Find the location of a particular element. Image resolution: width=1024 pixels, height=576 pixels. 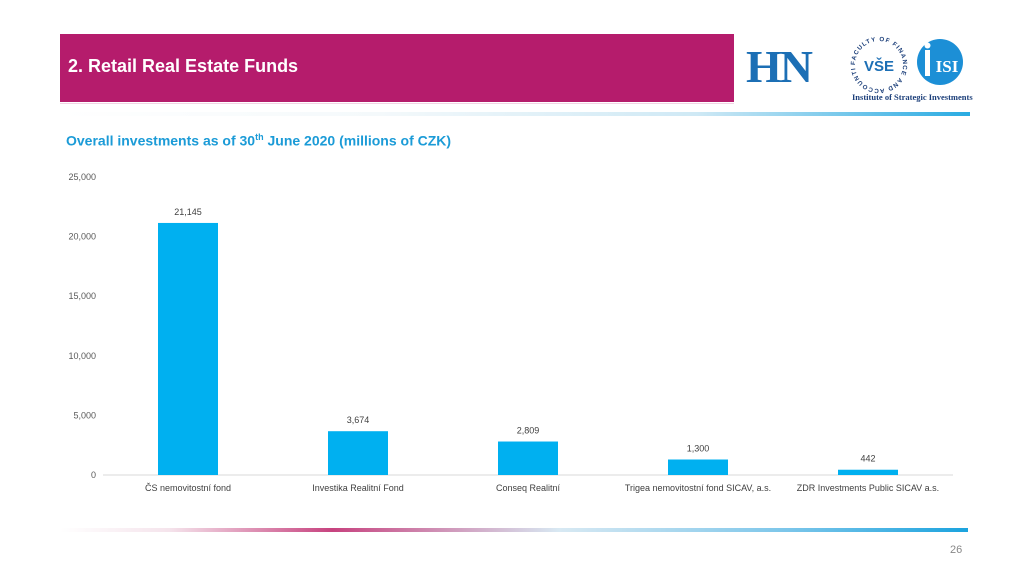

footer-divider is located at coordinates (514, 530).